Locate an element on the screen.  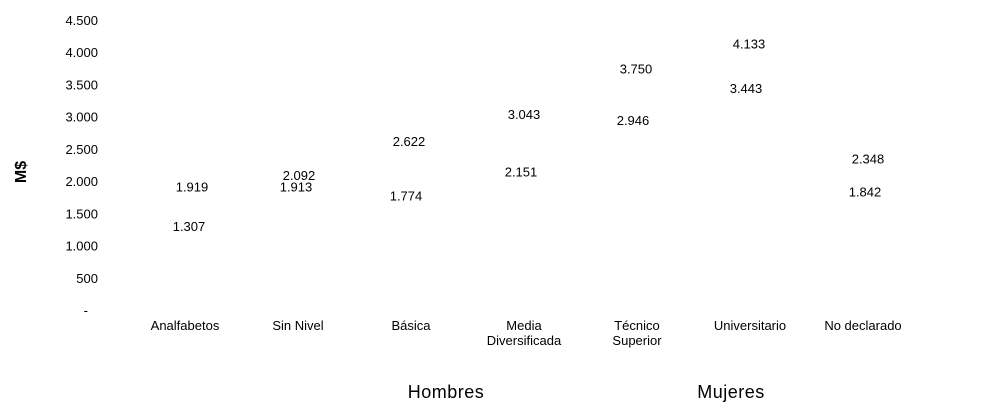
y-tick-label: 2.000 is located at coordinates (81, 181).